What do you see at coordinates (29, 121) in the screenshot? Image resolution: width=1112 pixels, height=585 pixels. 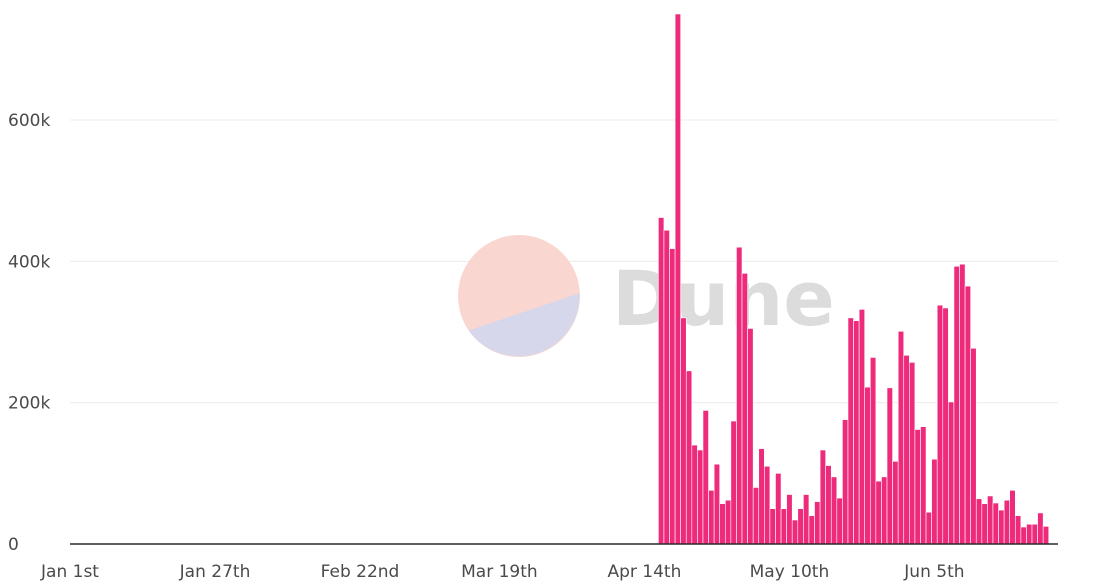 I see `y-tick-label: 600k` at bounding box center [29, 121].